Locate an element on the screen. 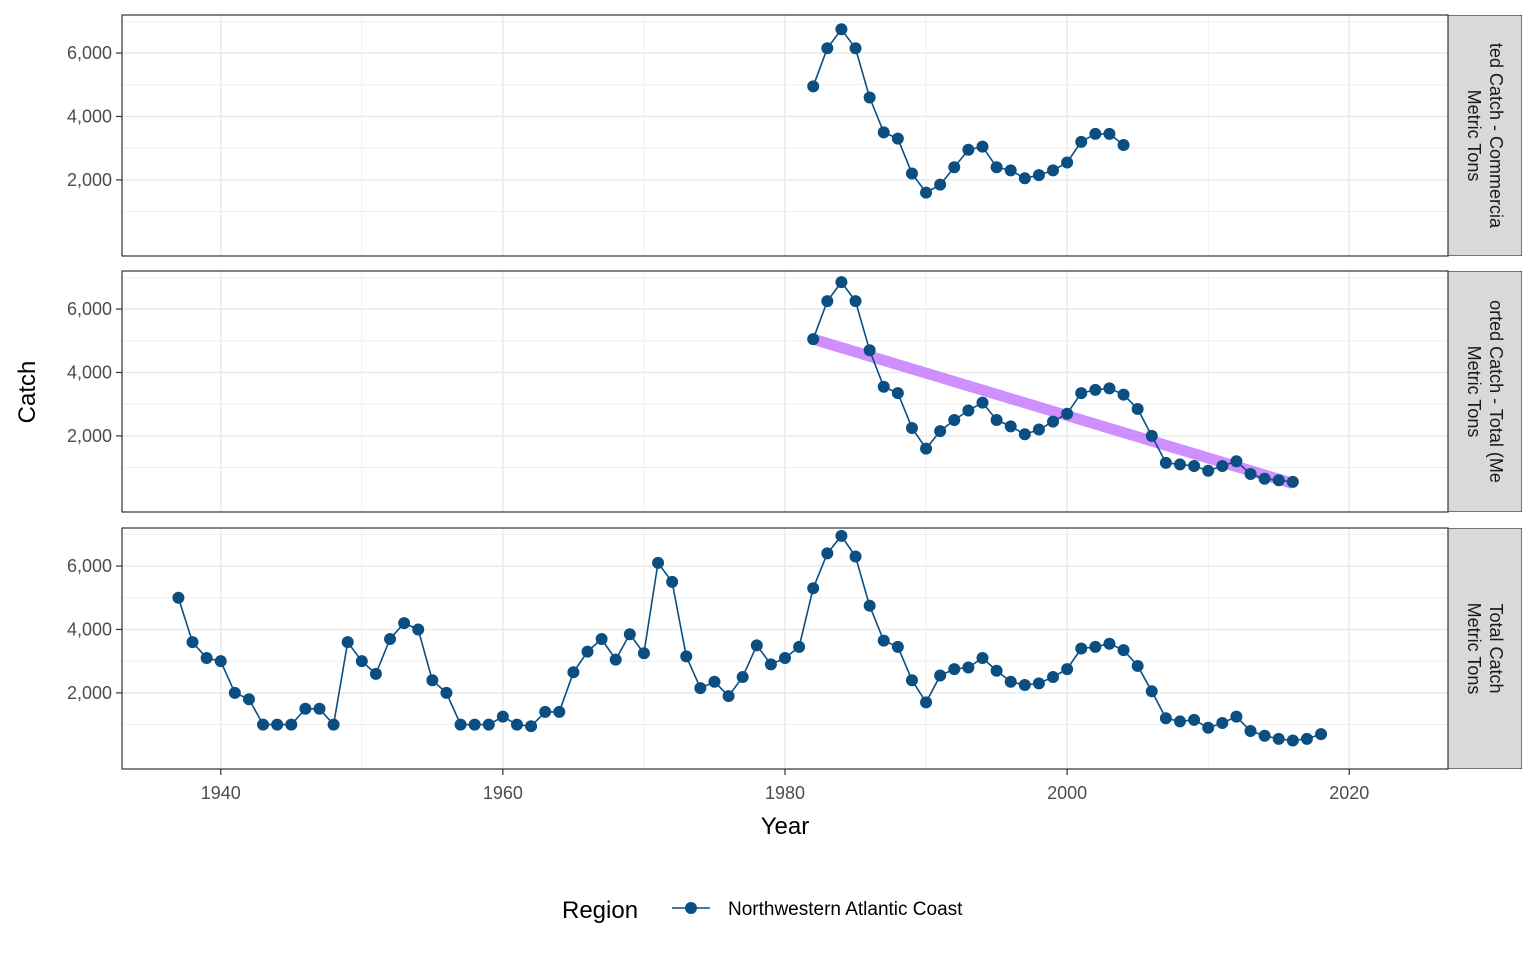 The height and width of the screenshot is (960, 1536). y-tick-label: 4,000 is located at coordinates (89, 629).